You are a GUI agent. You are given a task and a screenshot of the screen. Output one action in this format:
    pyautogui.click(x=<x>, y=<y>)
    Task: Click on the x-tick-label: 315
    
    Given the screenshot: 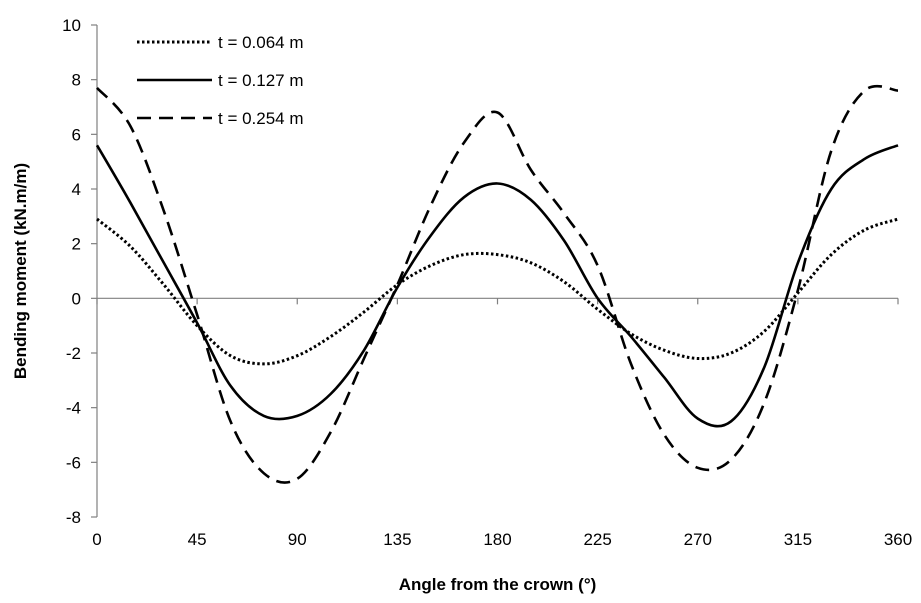 What is the action you would take?
    pyautogui.click(x=798, y=539)
    